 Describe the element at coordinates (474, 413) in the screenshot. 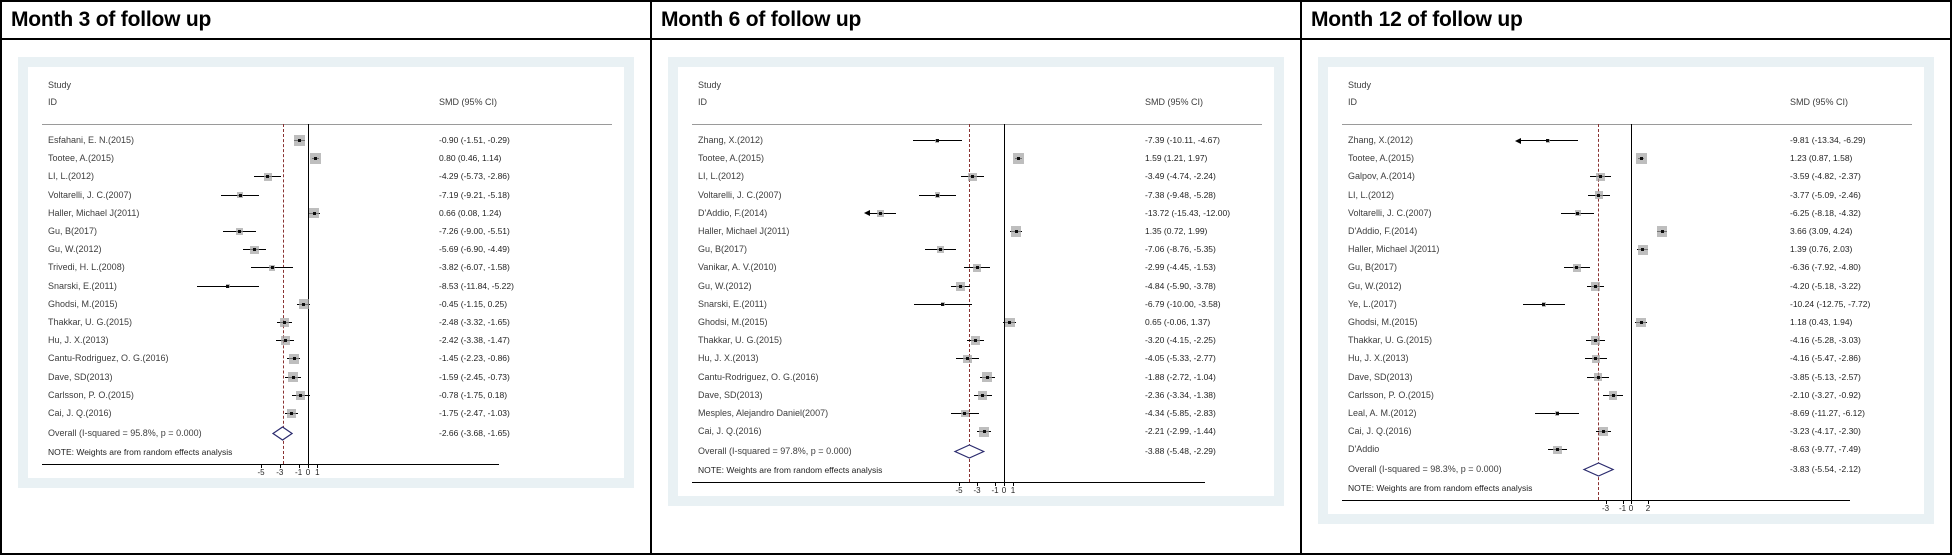

I see `smd-value: -1.75 (-2.47, -1.03)` at that location.